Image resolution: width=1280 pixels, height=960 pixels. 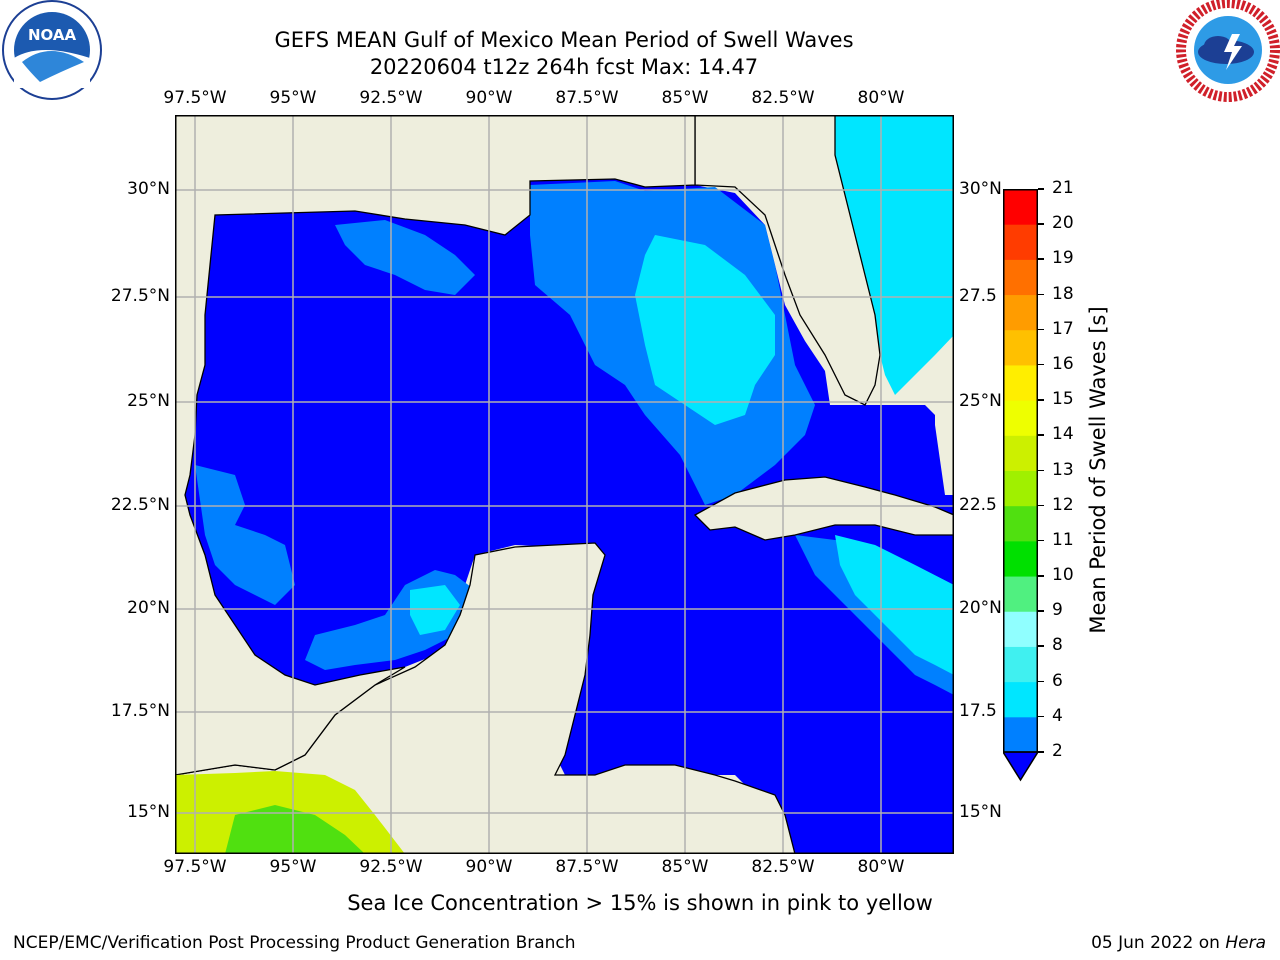 What do you see at coordinates (980, 812) in the screenshot?
I see `latitude-label: 15°N` at bounding box center [980, 812].